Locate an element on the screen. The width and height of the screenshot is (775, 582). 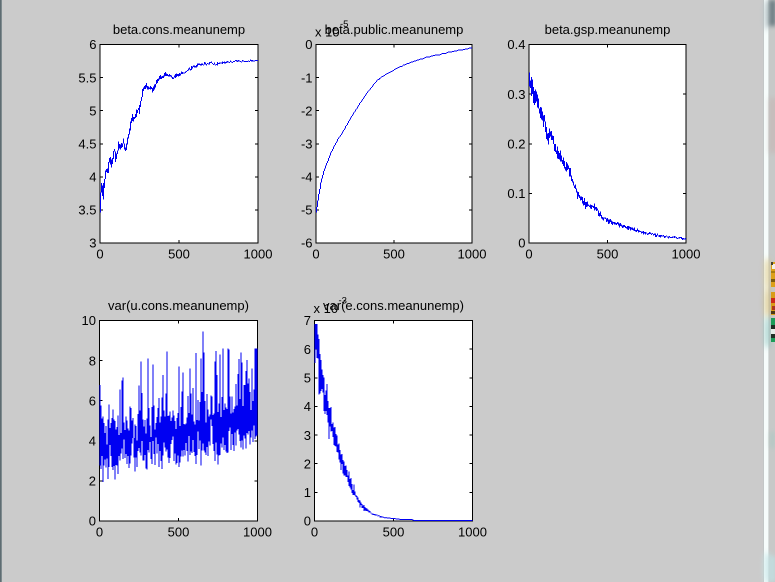
svg-text: -6 is located at coordinates (307, 243).